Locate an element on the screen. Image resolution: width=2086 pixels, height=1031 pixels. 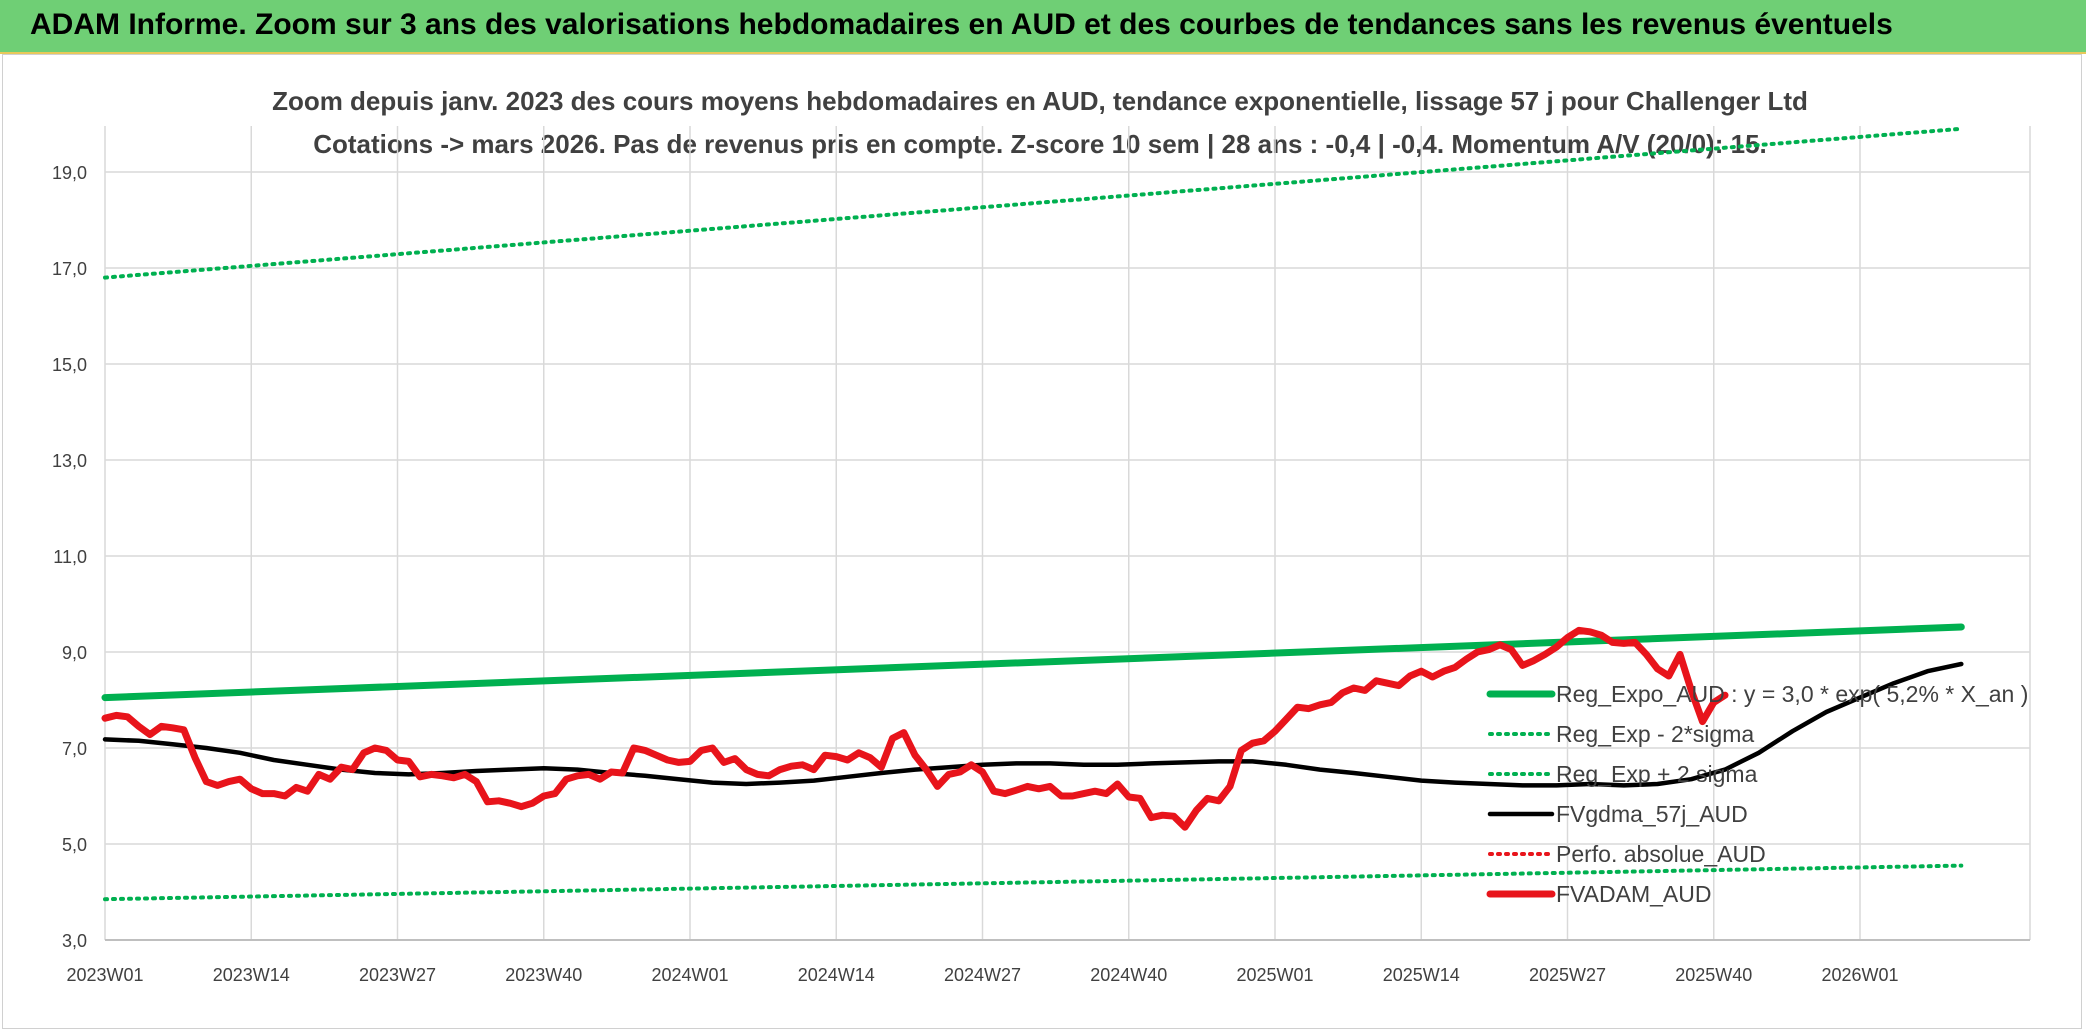
x-tick-label: 2024W27 is located at coordinates (982, 975).